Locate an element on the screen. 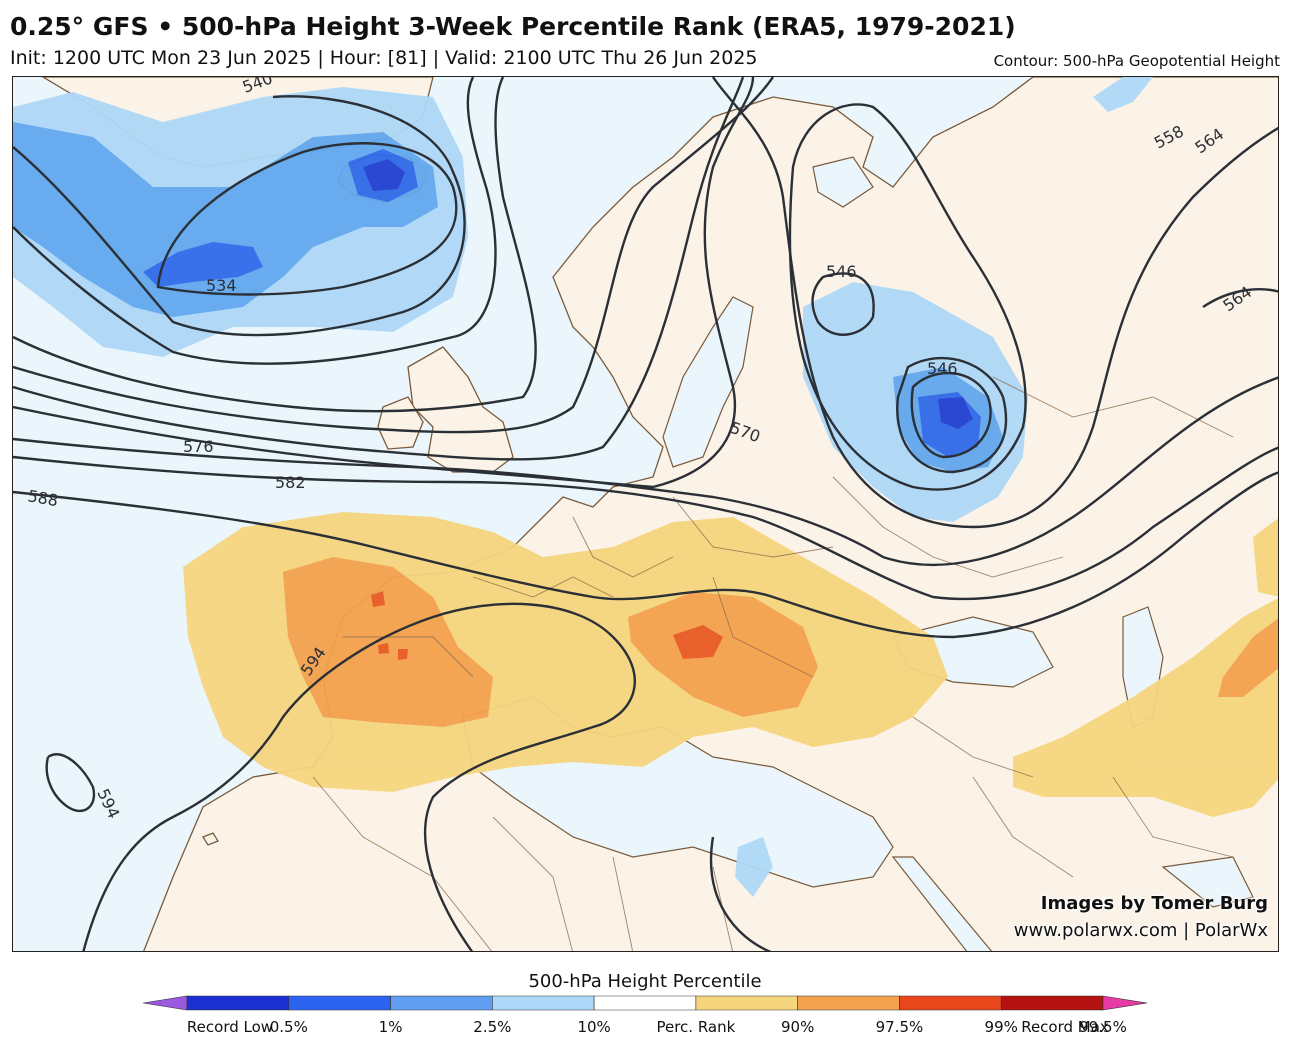 The width and height of the screenshot is (1290, 1053). colorbar is located at coordinates (645, 1003).